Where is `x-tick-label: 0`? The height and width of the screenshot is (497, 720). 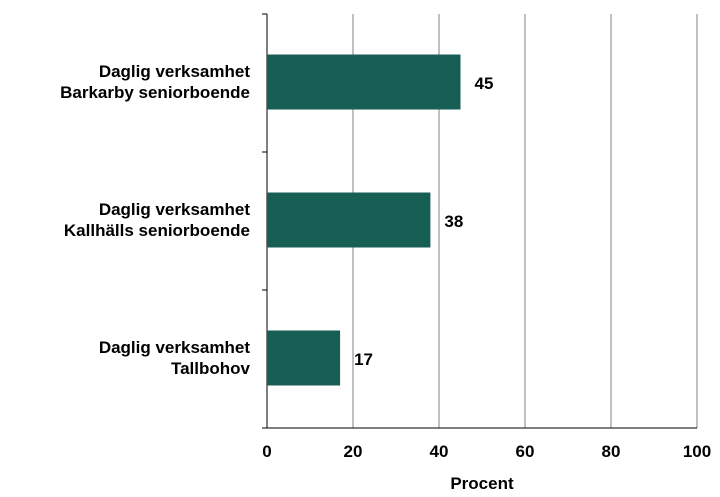 x-tick-label: 0 is located at coordinates (266, 451).